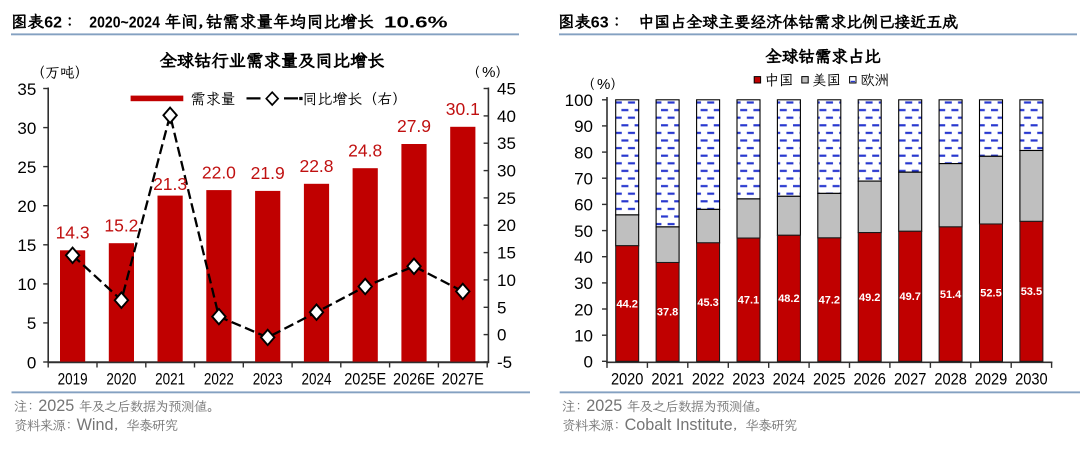 The height and width of the screenshot is (453, 1080). What do you see at coordinates (600, 22) in the screenshot?
I see `svg-text: 63` at bounding box center [600, 22].